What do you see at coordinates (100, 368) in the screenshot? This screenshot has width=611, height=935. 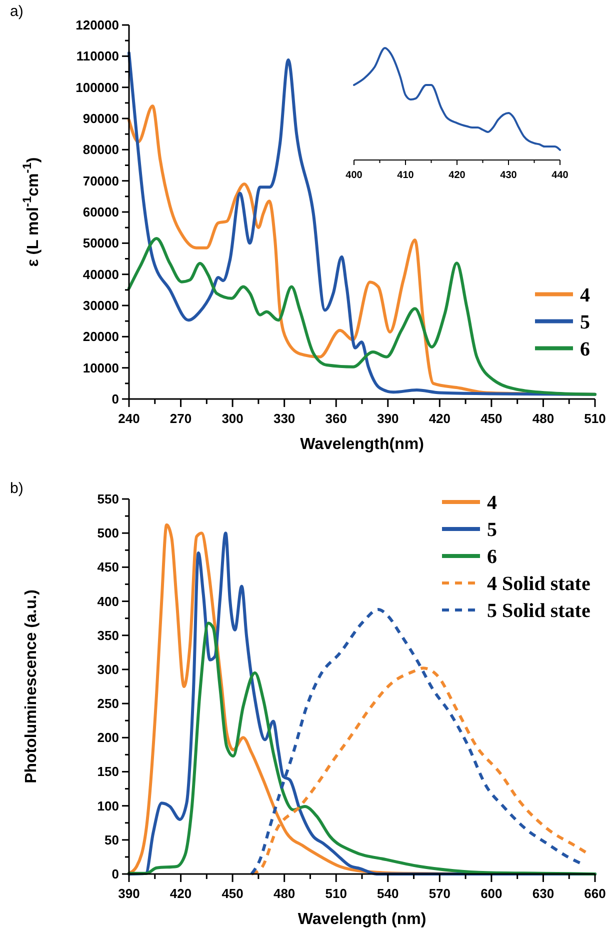 I see `y-tick-label: 10000` at bounding box center [100, 368].